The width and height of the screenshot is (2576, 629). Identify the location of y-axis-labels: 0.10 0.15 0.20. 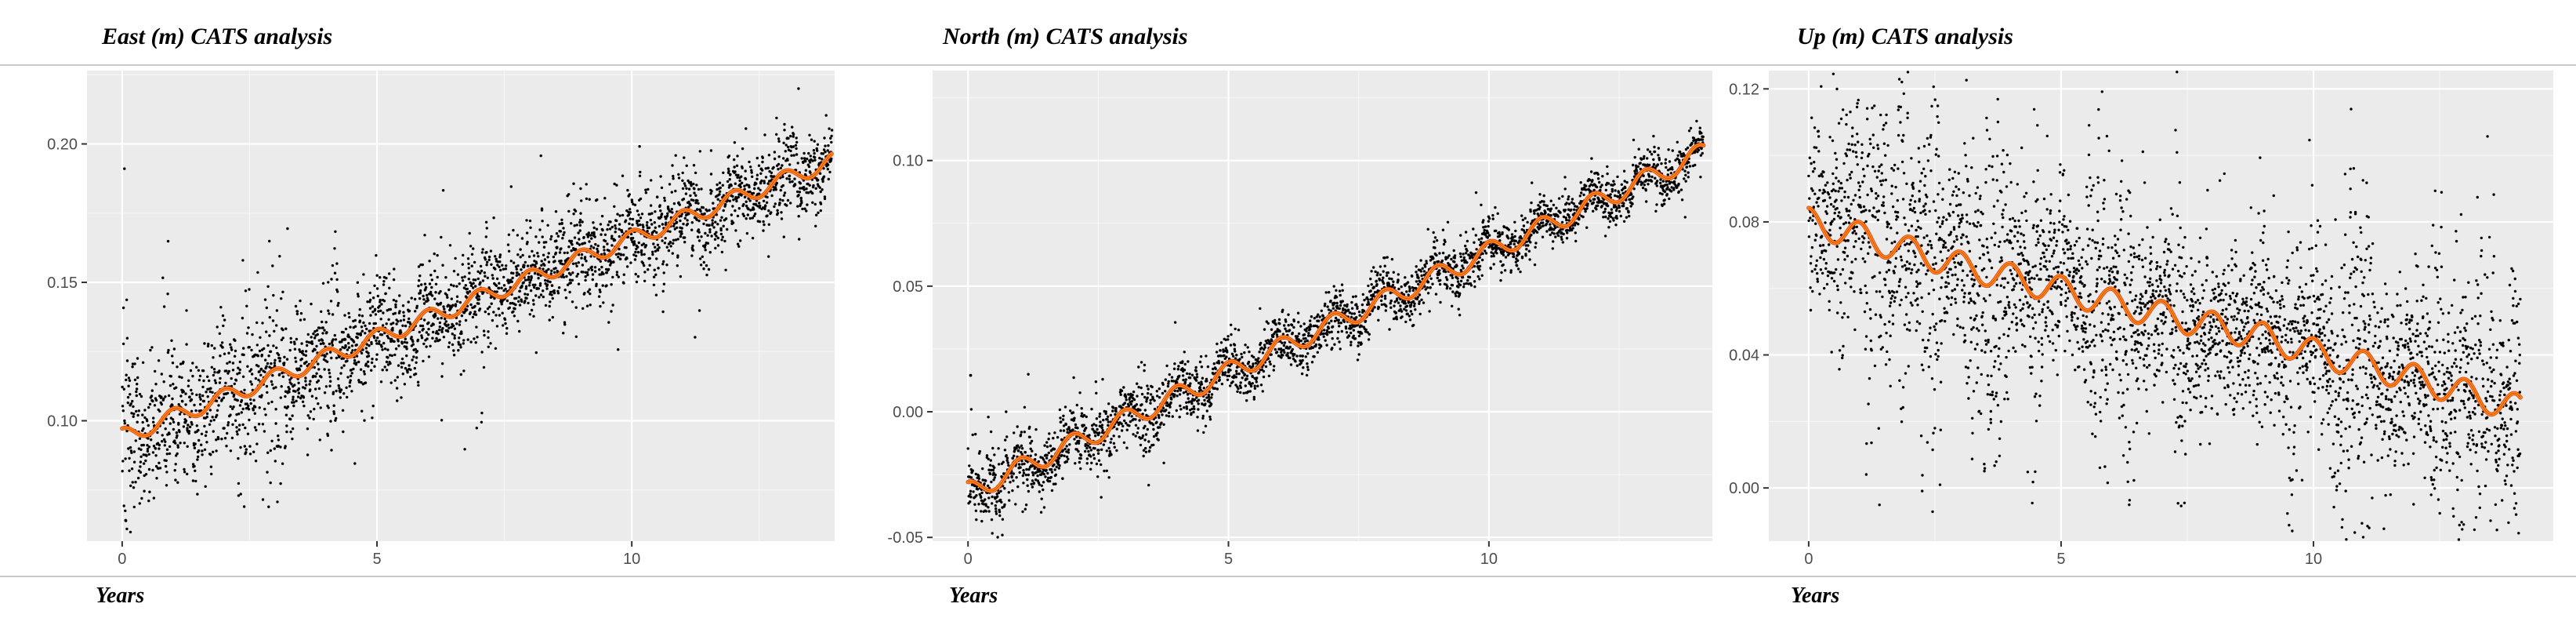
(62, 283).